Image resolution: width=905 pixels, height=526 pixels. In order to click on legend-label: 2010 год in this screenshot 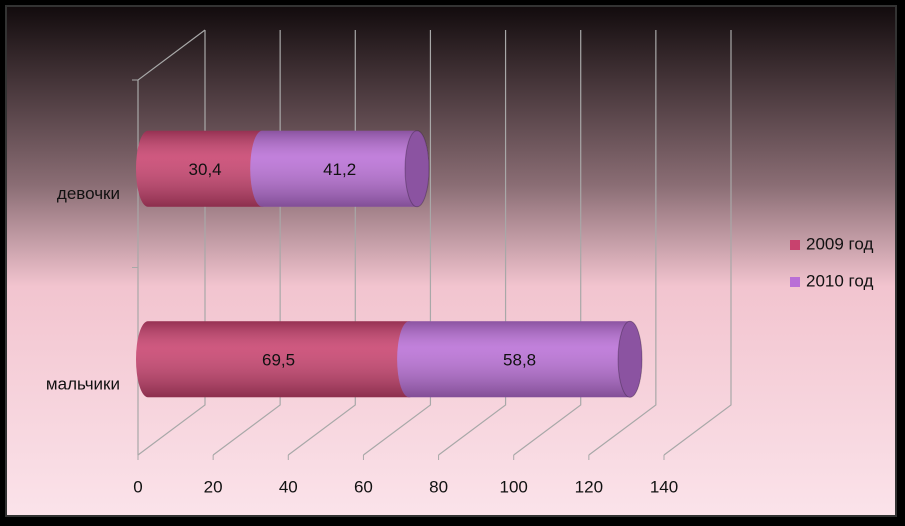, I will do `click(839, 280)`.